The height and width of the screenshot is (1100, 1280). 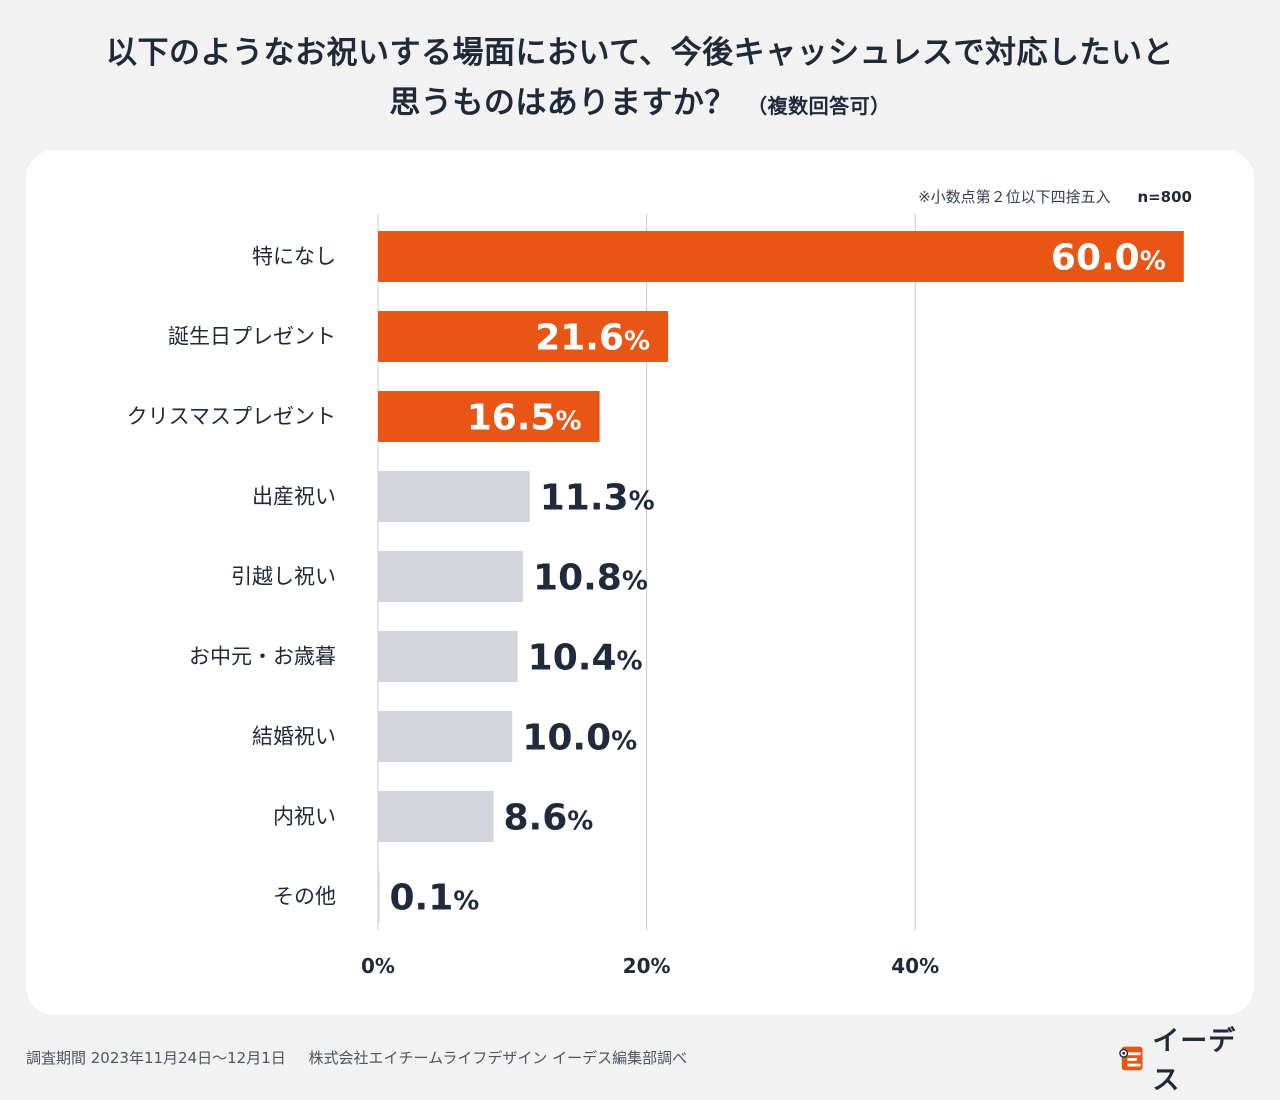 What do you see at coordinates (294, 257) in the screenshot?
I see `category-label: 特になし` at bounding box center [294, 257].